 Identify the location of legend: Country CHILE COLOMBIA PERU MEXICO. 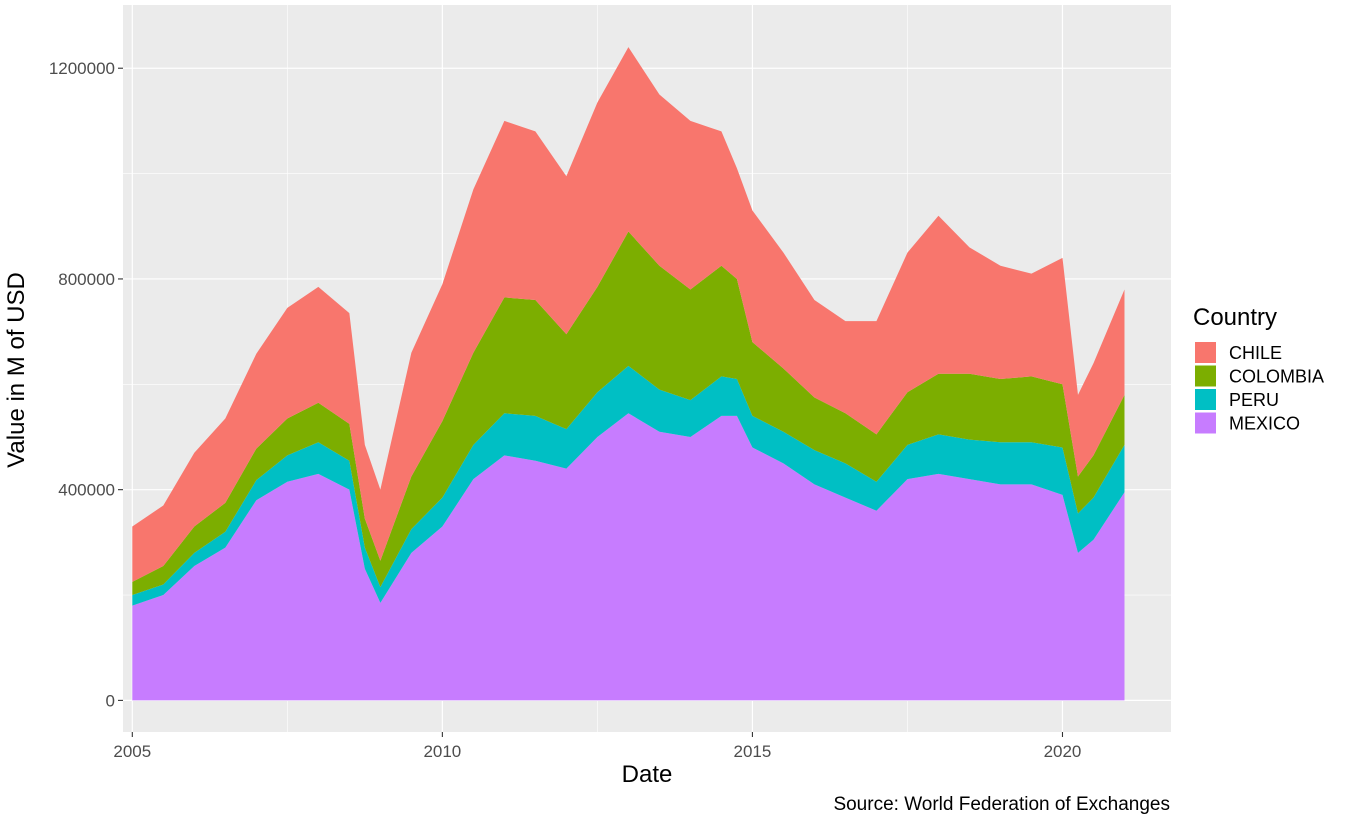
(1258, 369).